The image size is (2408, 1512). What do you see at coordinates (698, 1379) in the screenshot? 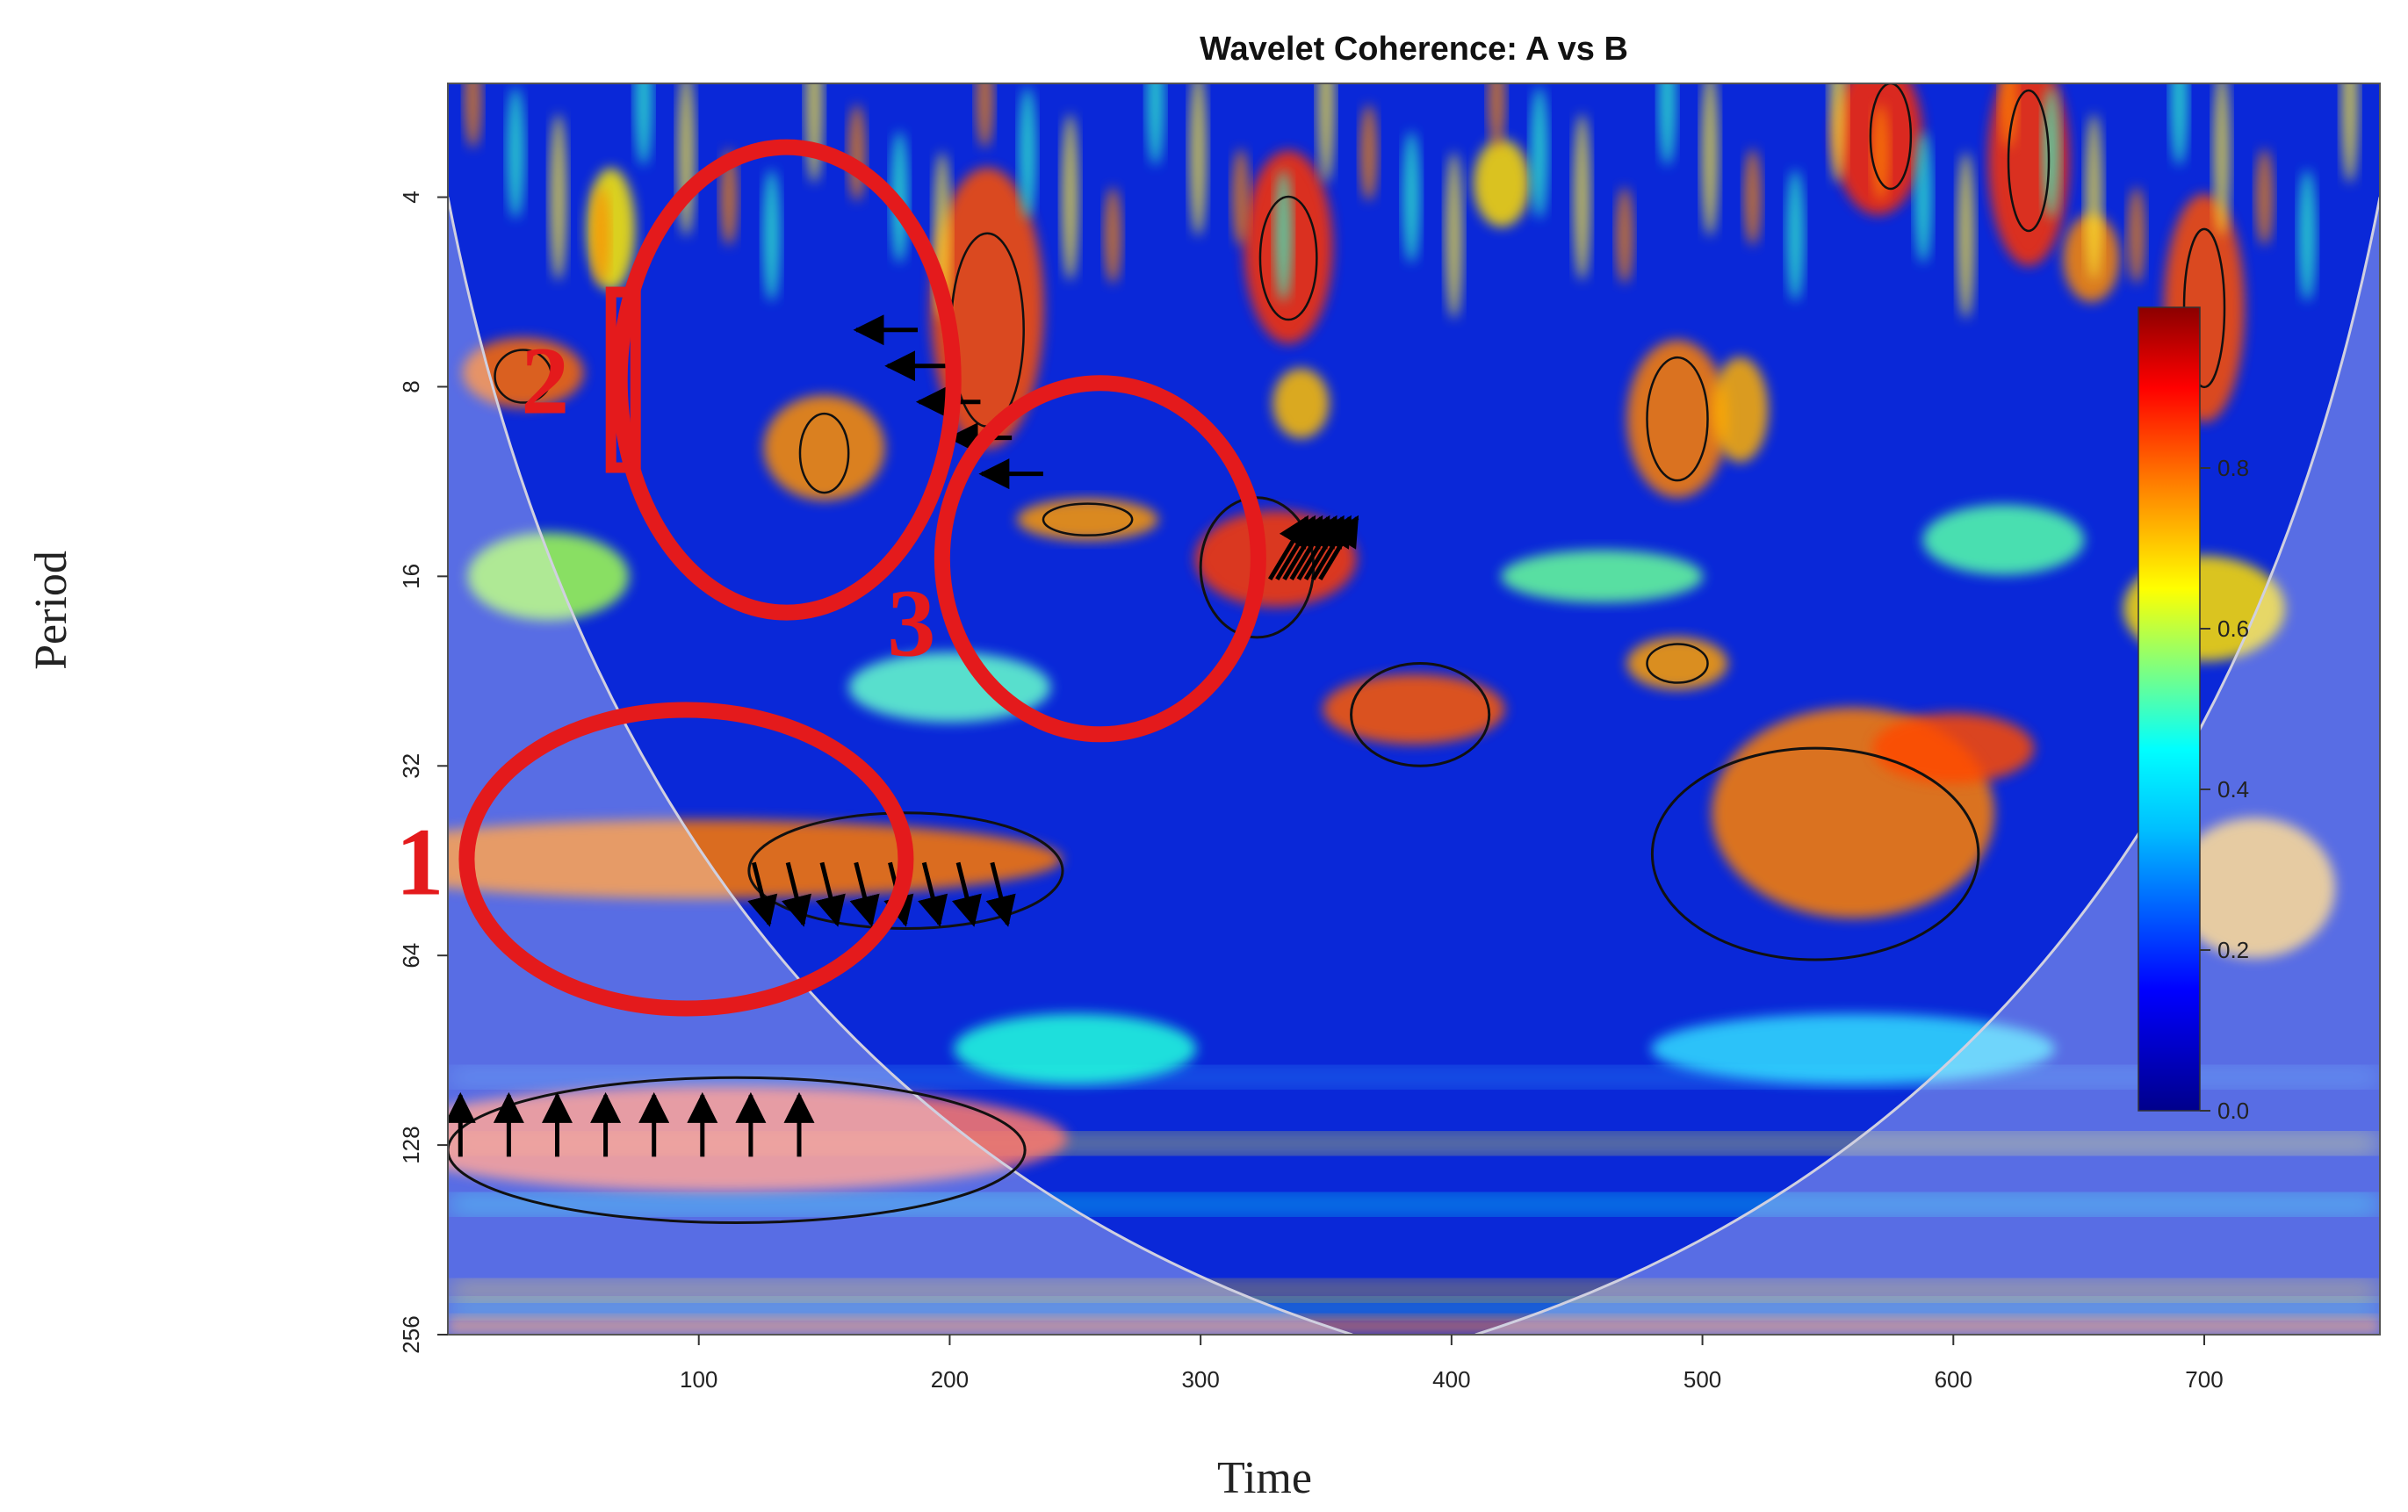
I see `x-tick-label-100: 100` at bounding box center [698, 1379].